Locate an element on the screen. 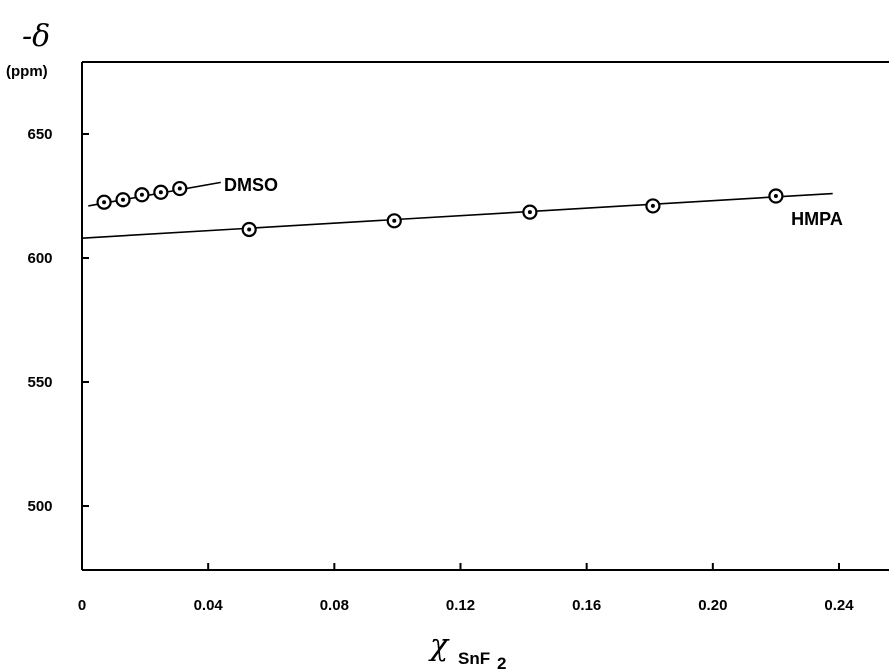  series-dmso: DMSO is located at coordinates (183, 192).